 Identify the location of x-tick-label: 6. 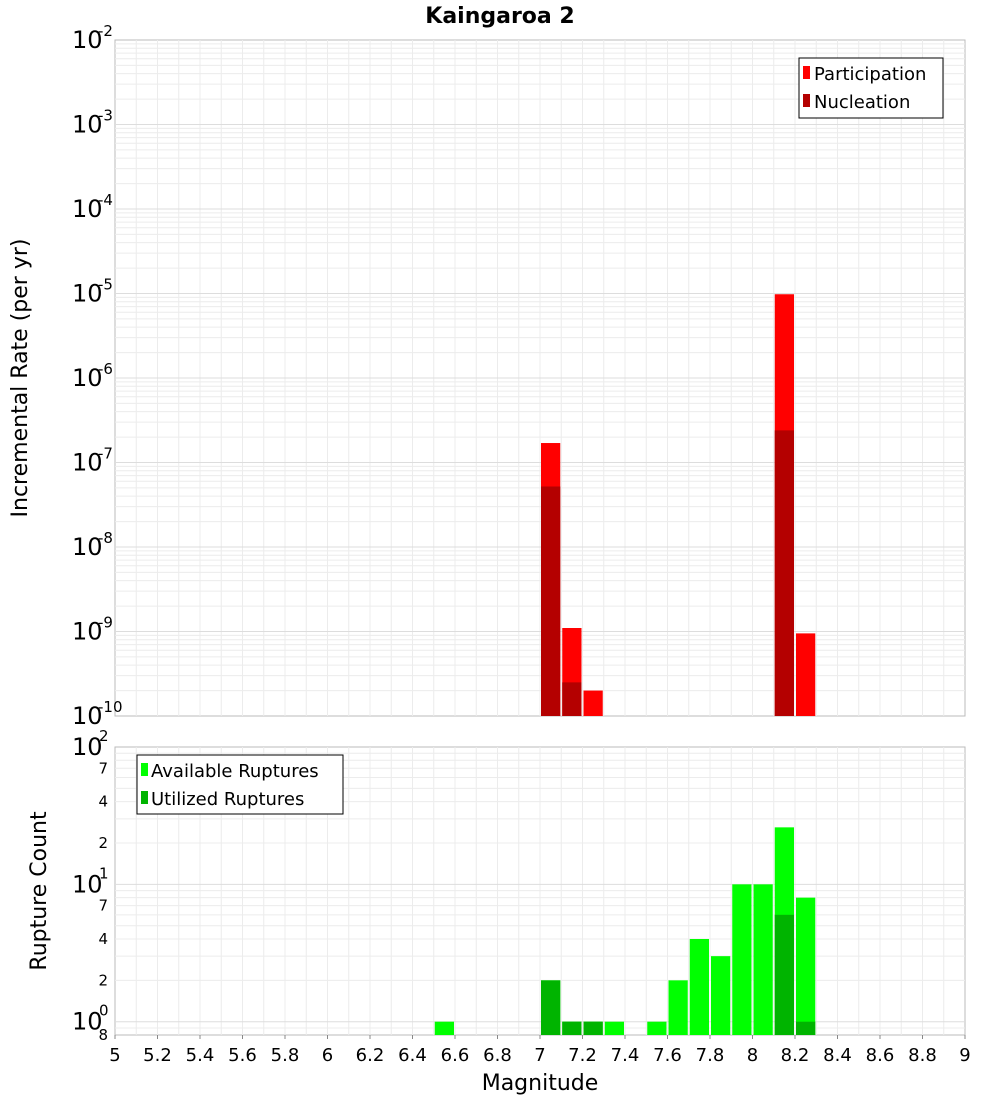
(327, 1055).